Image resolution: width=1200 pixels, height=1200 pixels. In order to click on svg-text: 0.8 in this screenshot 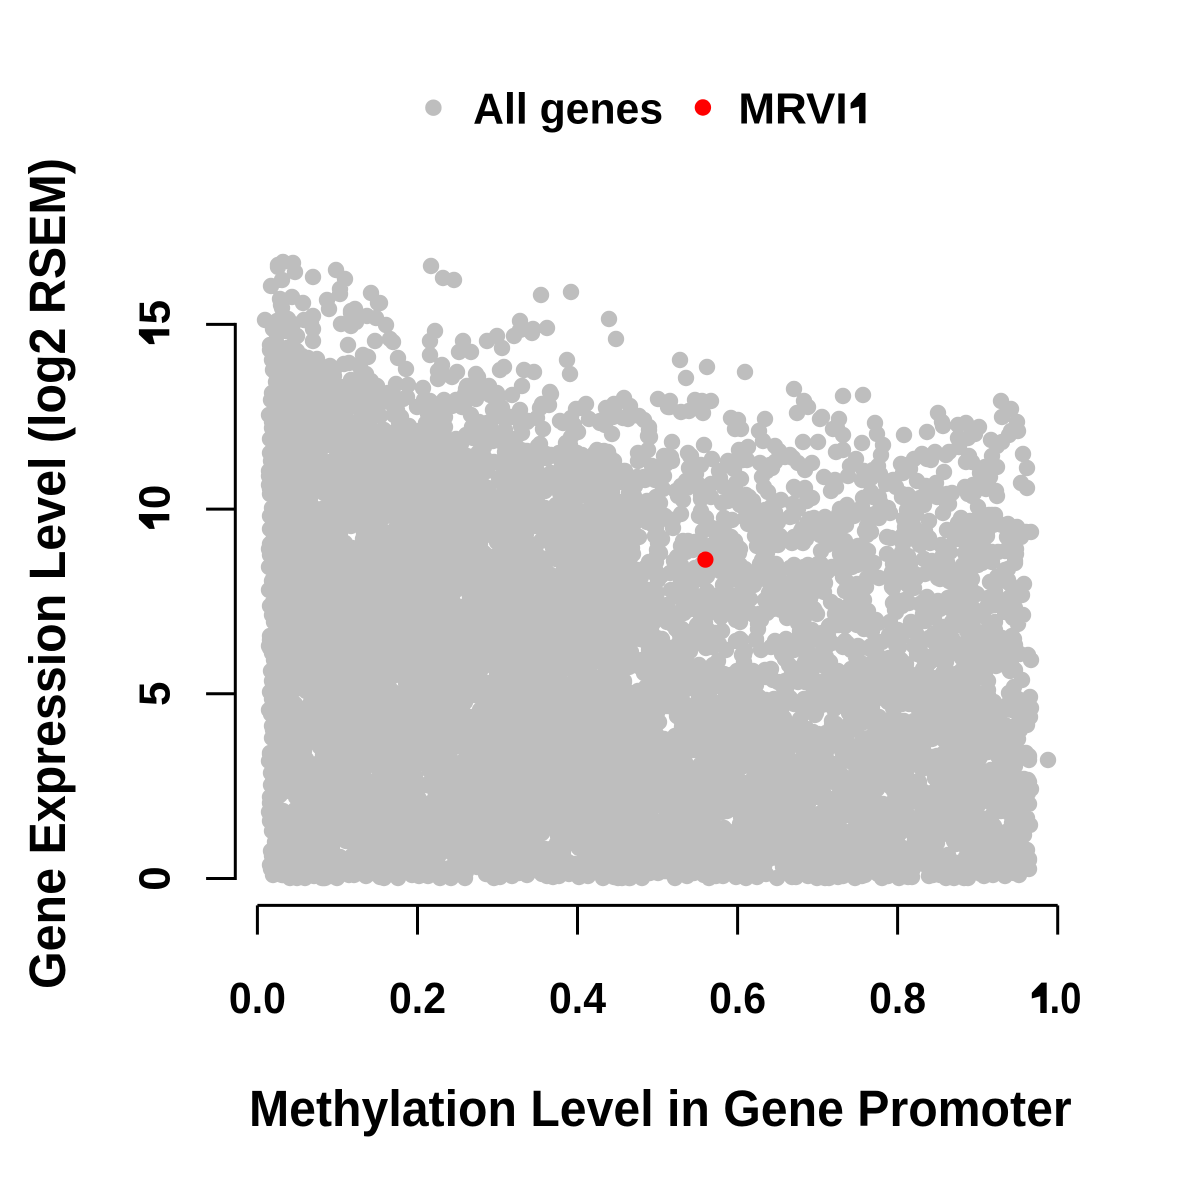, I will do `click(897, 998)`.